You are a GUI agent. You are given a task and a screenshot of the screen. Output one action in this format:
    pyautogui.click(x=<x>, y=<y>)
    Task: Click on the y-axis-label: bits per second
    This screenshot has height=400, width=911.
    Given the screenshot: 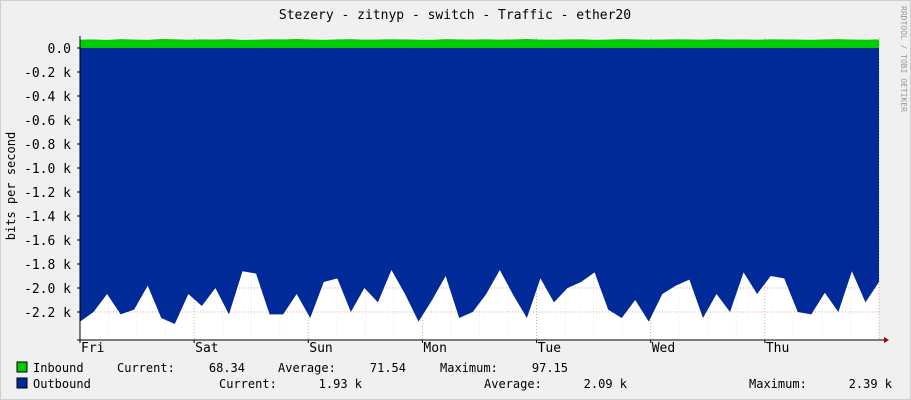 What is the action you would take?
    pyautogui.click(x=11, y=186)
    